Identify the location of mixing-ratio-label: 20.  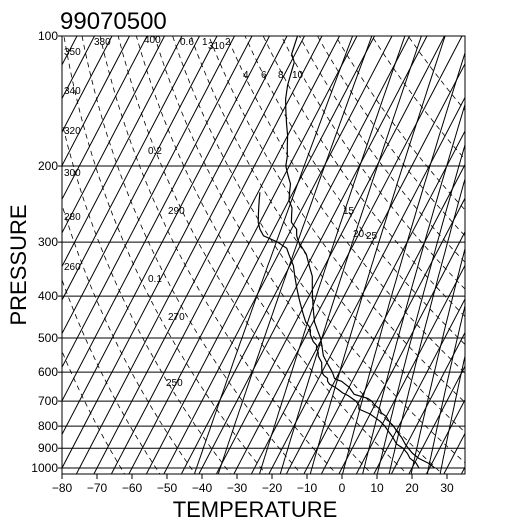
(359, 234).